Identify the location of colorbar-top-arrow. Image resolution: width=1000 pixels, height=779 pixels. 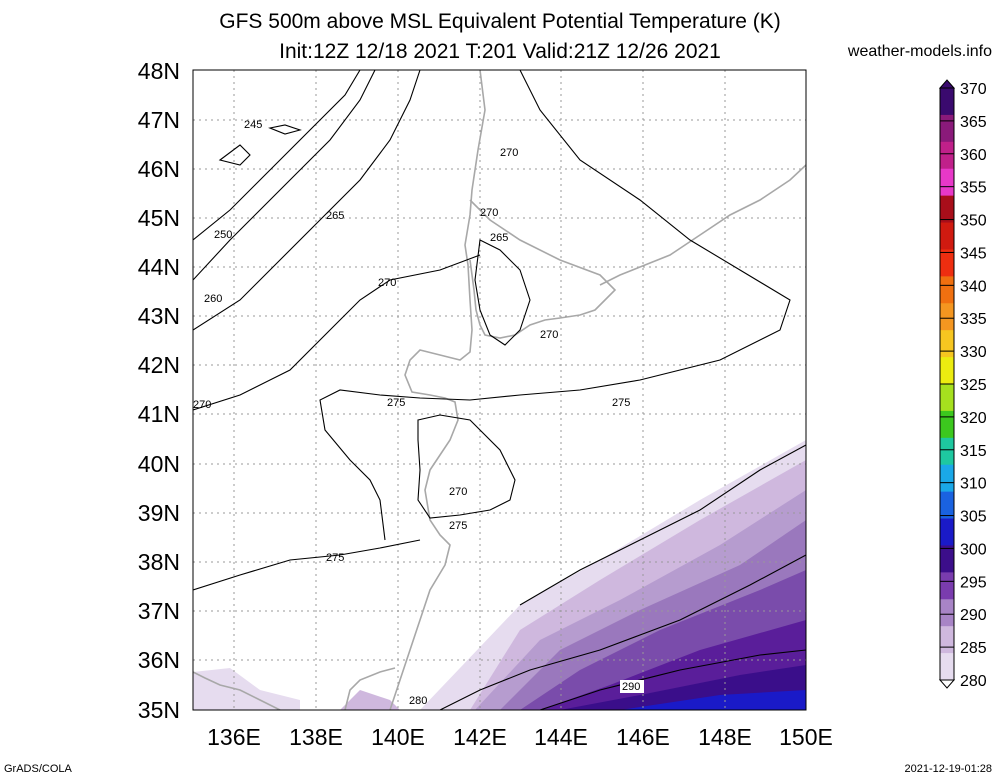
(947, 84).